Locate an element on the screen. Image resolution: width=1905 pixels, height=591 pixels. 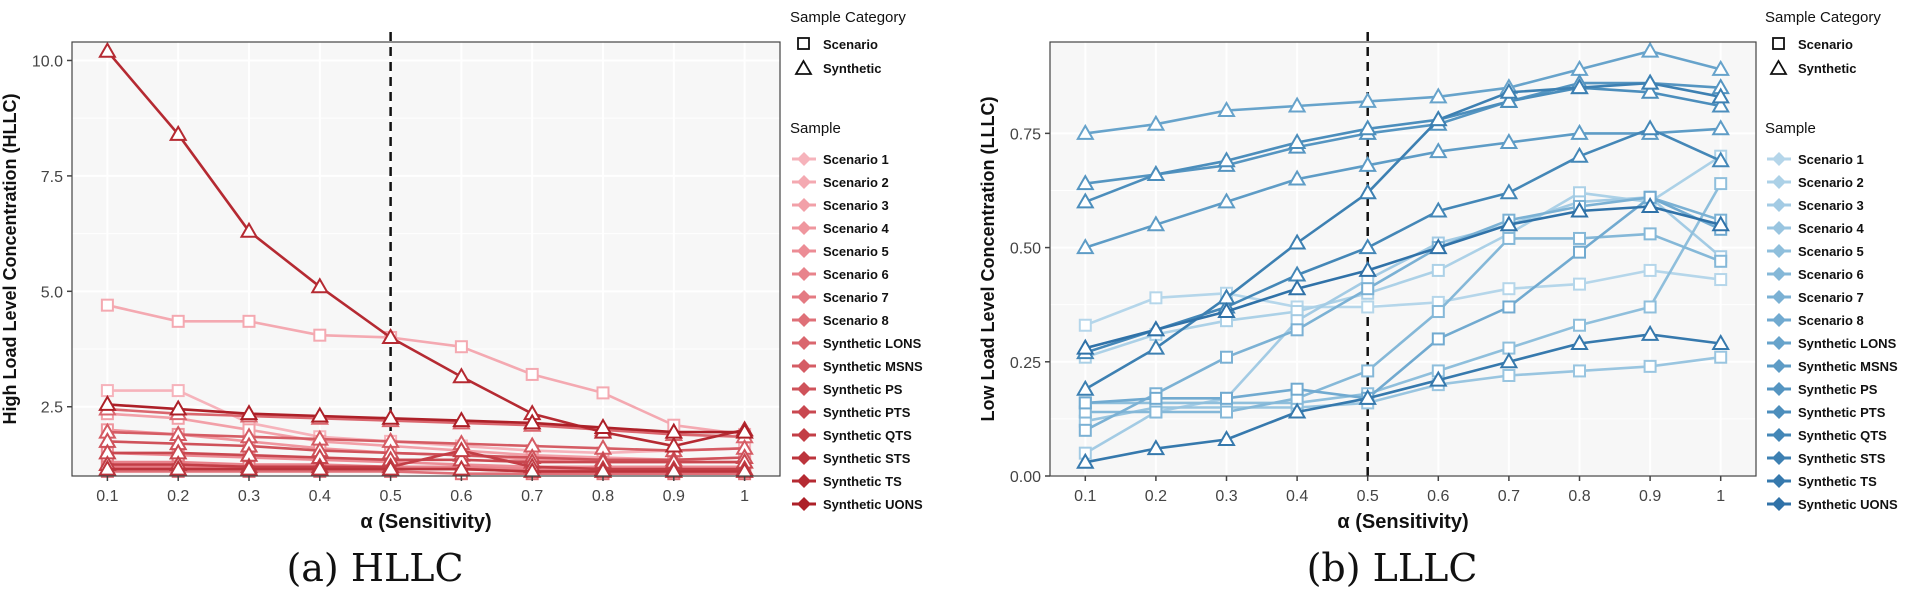
legend-sample-title: Sample is located at coordinates (815, 128).